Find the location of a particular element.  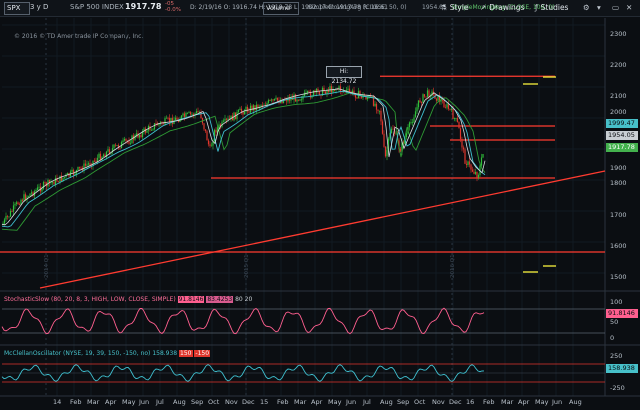

sma50-legend: SimpleMovingAvg (CLOSE, 50, 0) is located at coordinates (357, 7).